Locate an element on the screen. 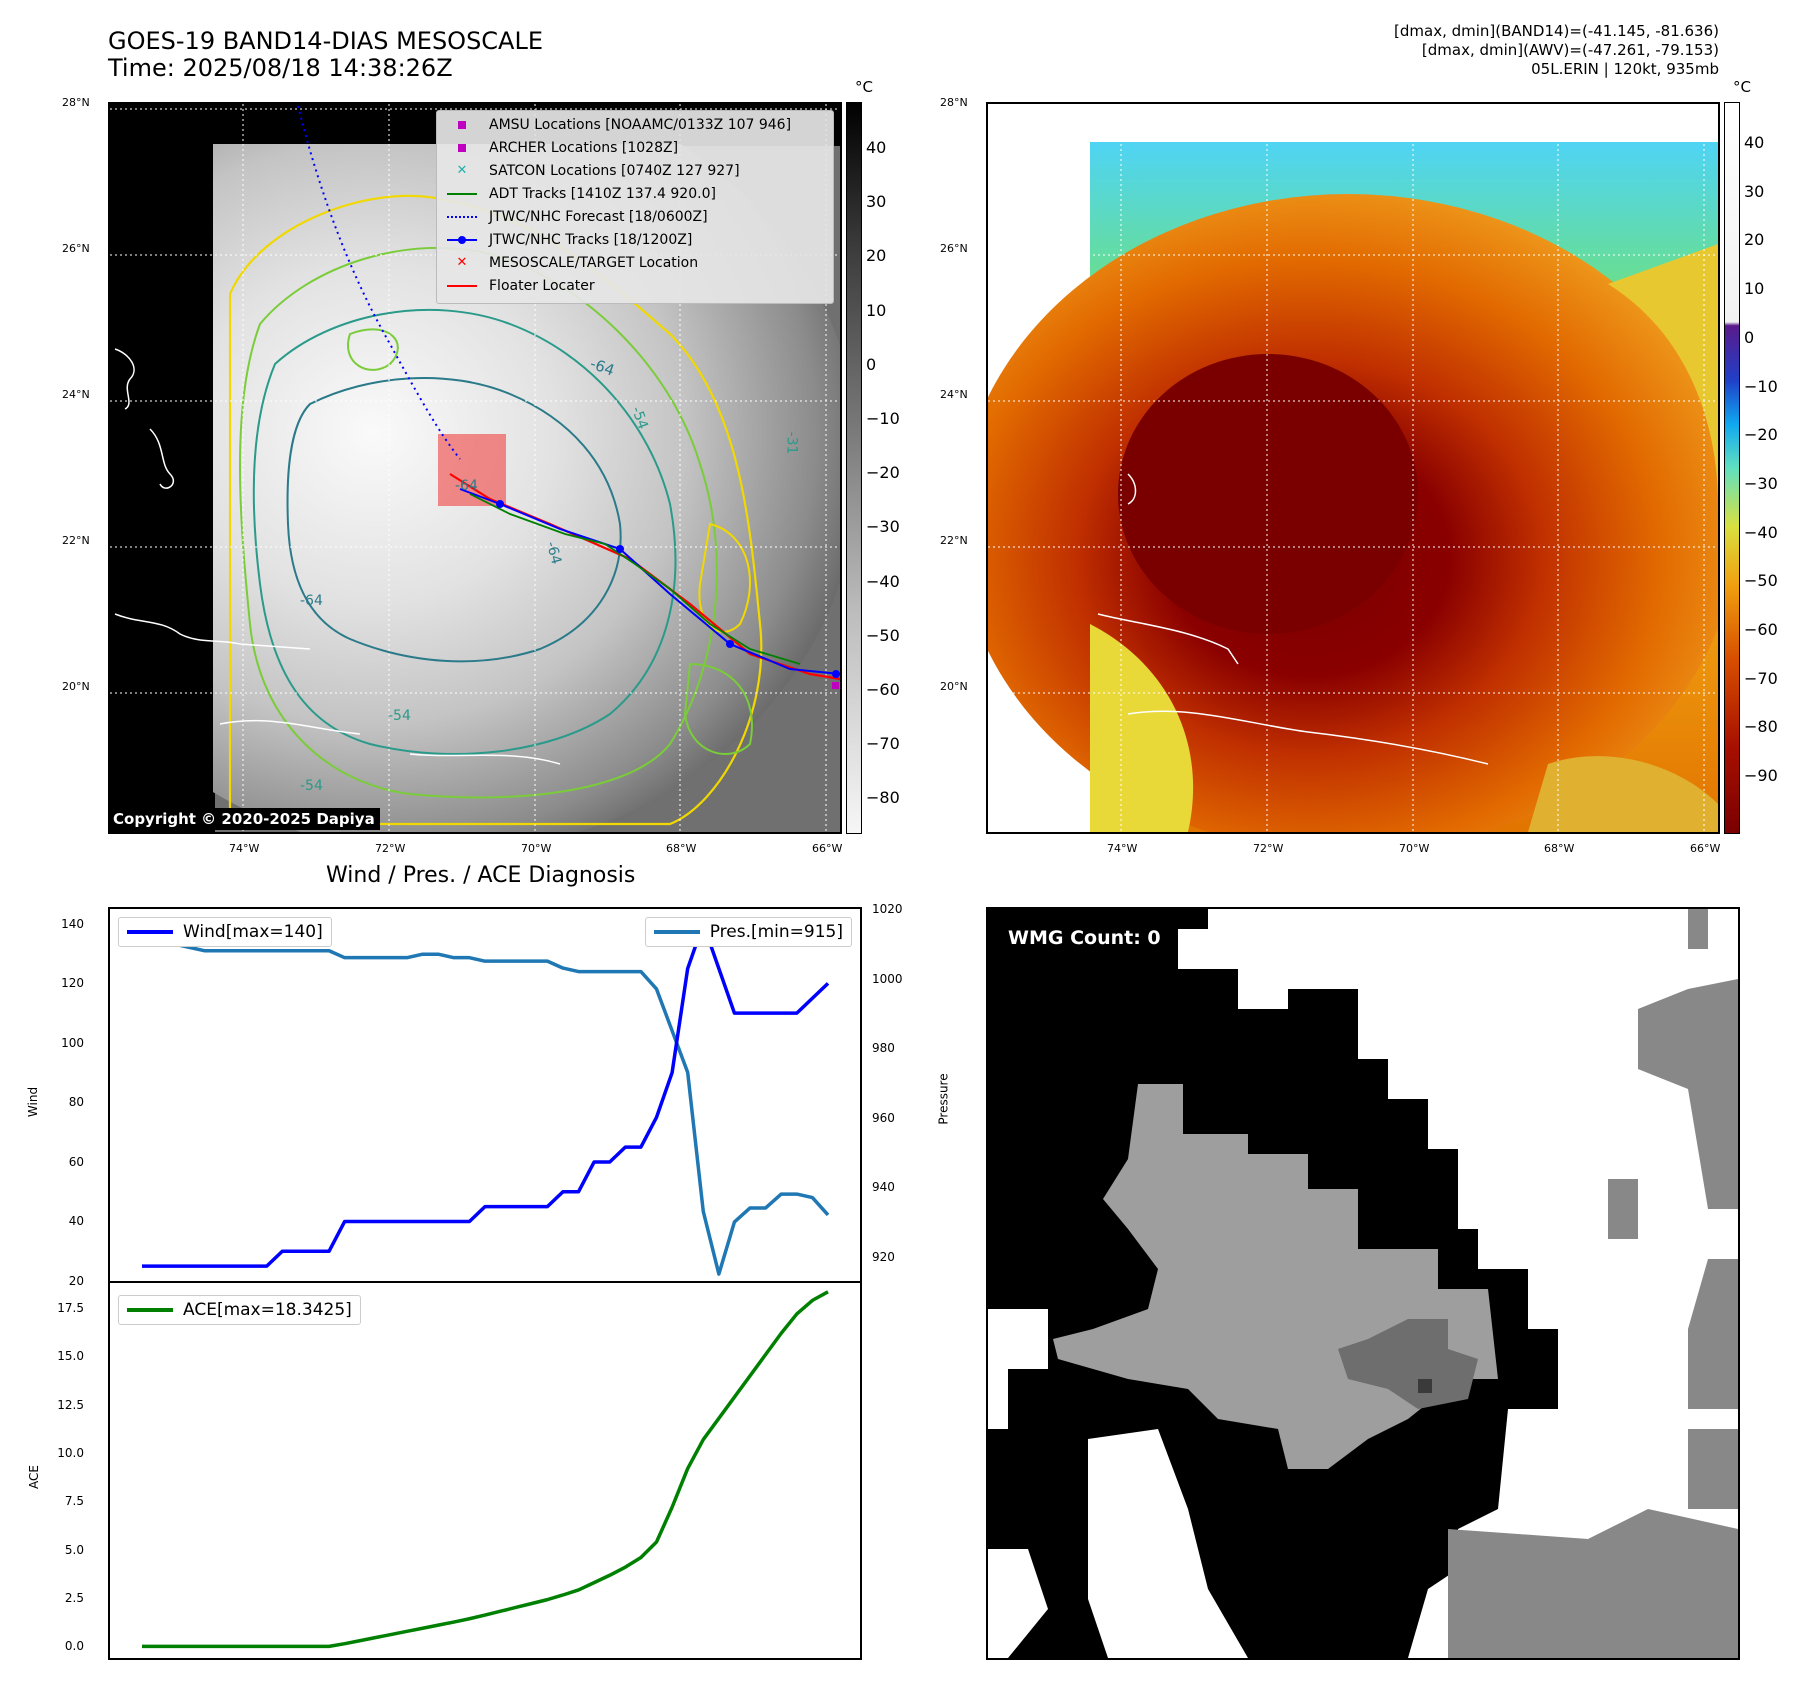 This screenshot has width=1801, height=1691. color-colorbar-tick-label: −60 is located at coordinates (1761, 629).